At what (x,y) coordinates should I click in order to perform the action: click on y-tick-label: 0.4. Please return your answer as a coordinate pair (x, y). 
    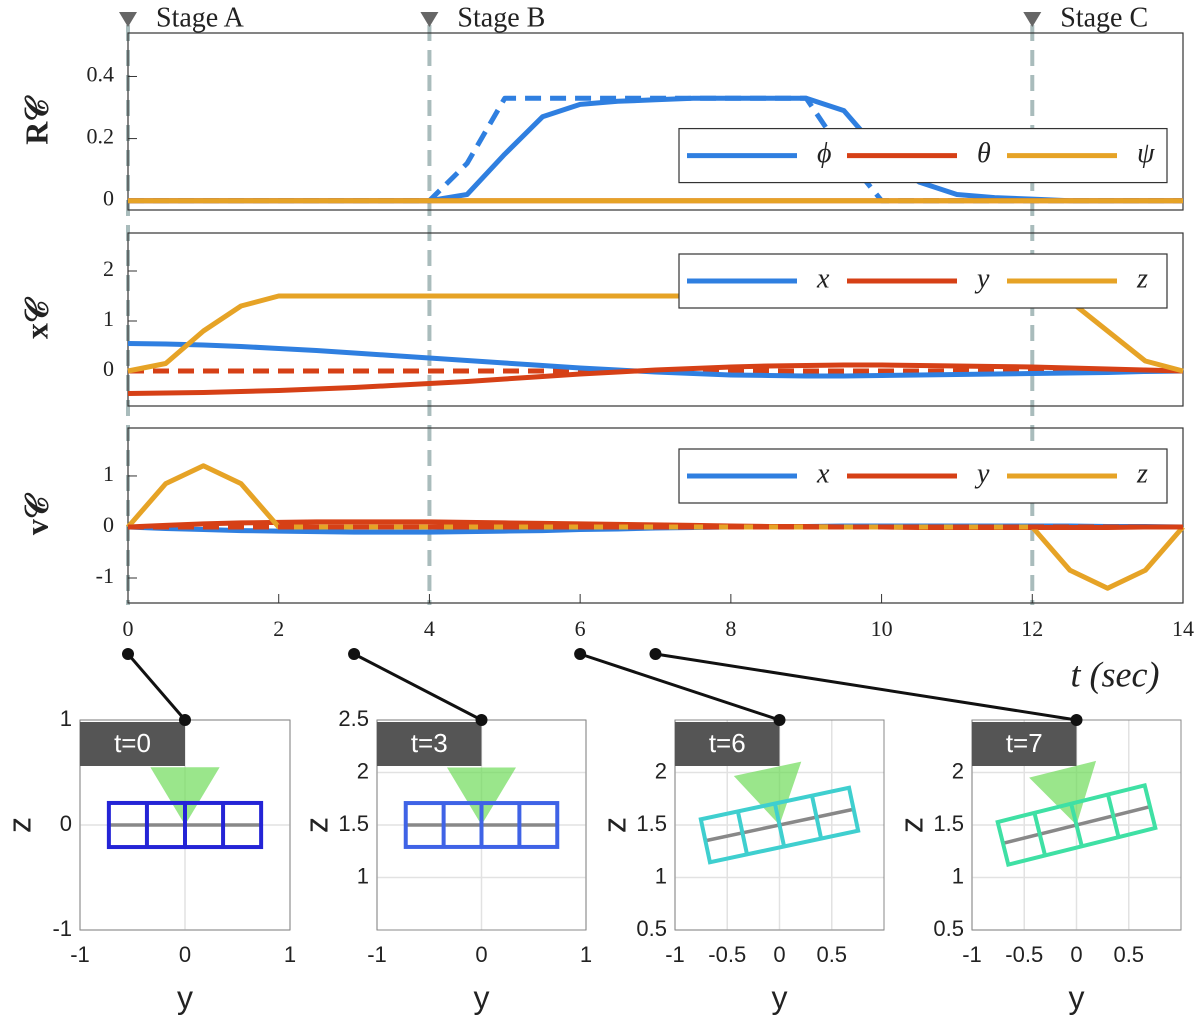
    Looking at the image, I should click on (101, 74).